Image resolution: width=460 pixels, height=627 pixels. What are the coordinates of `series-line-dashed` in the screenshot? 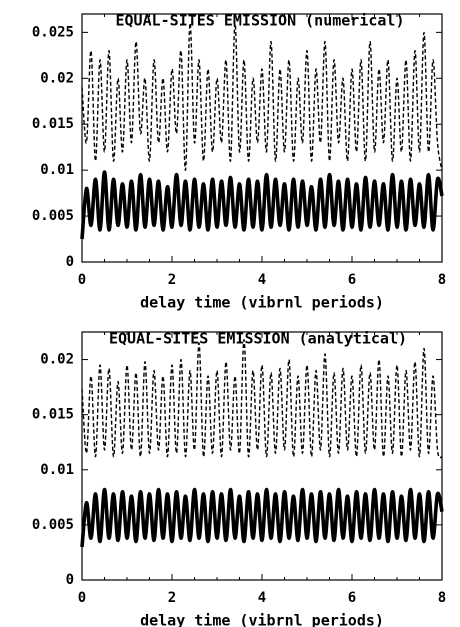 It's located at (262, 399).